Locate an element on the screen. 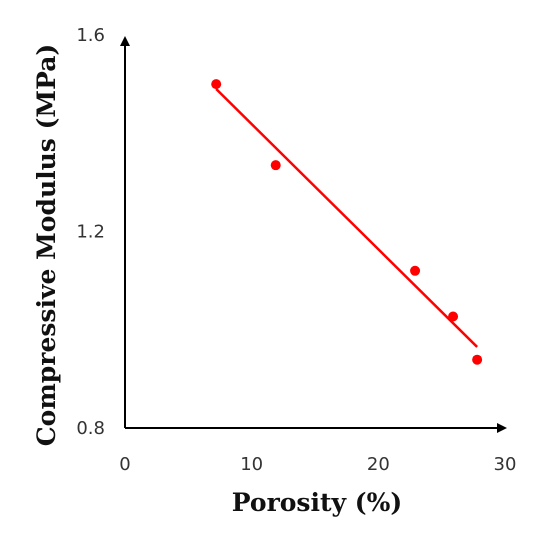 The width and height of the screenshot is (550, 557). x-tick-label: 20 is located at coordinates (378, 464).